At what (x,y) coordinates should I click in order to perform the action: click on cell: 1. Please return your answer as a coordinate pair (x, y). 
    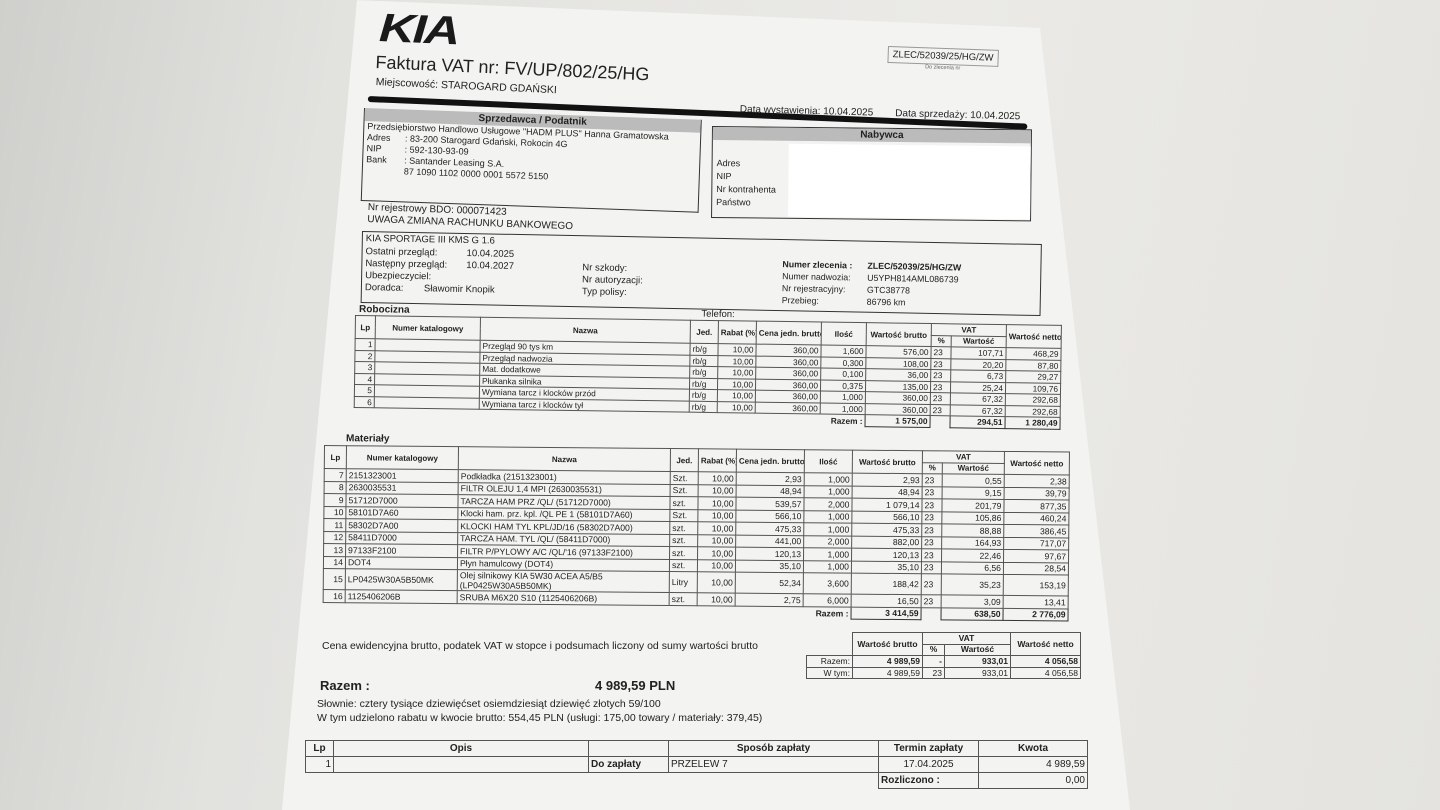
    Looking at the image, I should click on (365, 344).